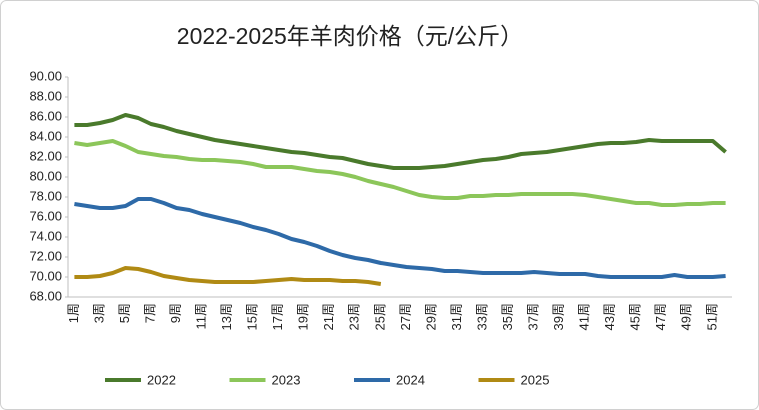  Describe the element at coordinates (558, 316) in the screenshot. I see `x-tick-label: 39周` at that location.